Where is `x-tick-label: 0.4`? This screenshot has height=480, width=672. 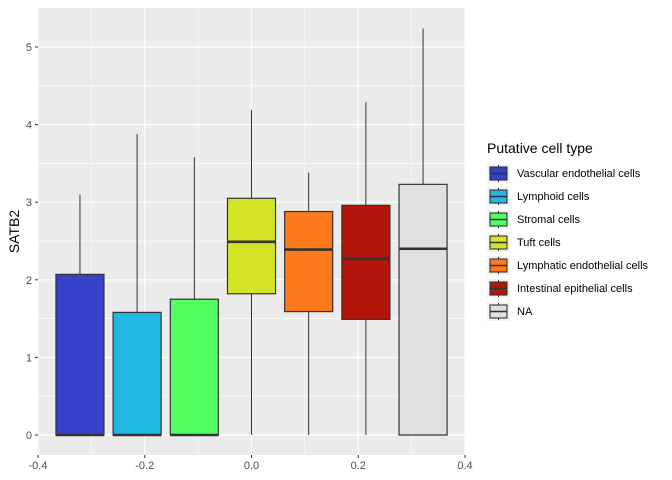 x-tick-label: 0.4 is located at coordinates (464, 466).